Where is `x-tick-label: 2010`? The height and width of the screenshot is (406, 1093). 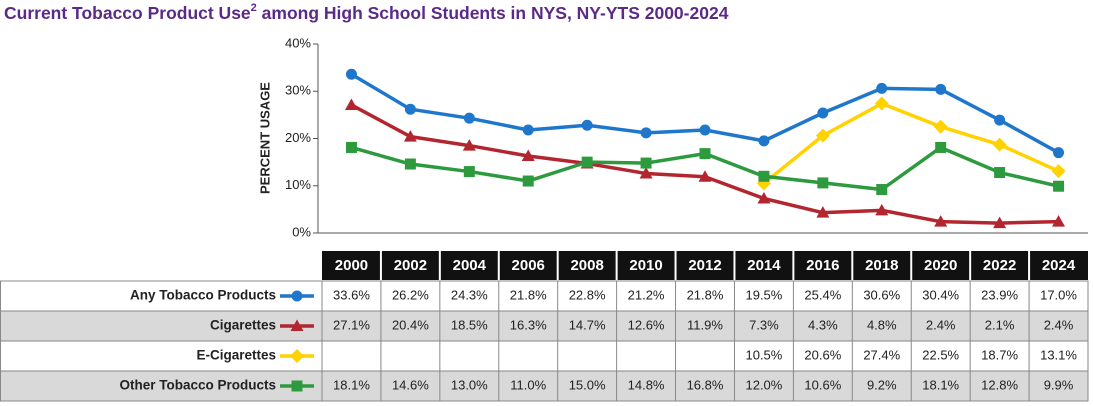 x-tick-label: 2010 is located at coordinates (645, 265).